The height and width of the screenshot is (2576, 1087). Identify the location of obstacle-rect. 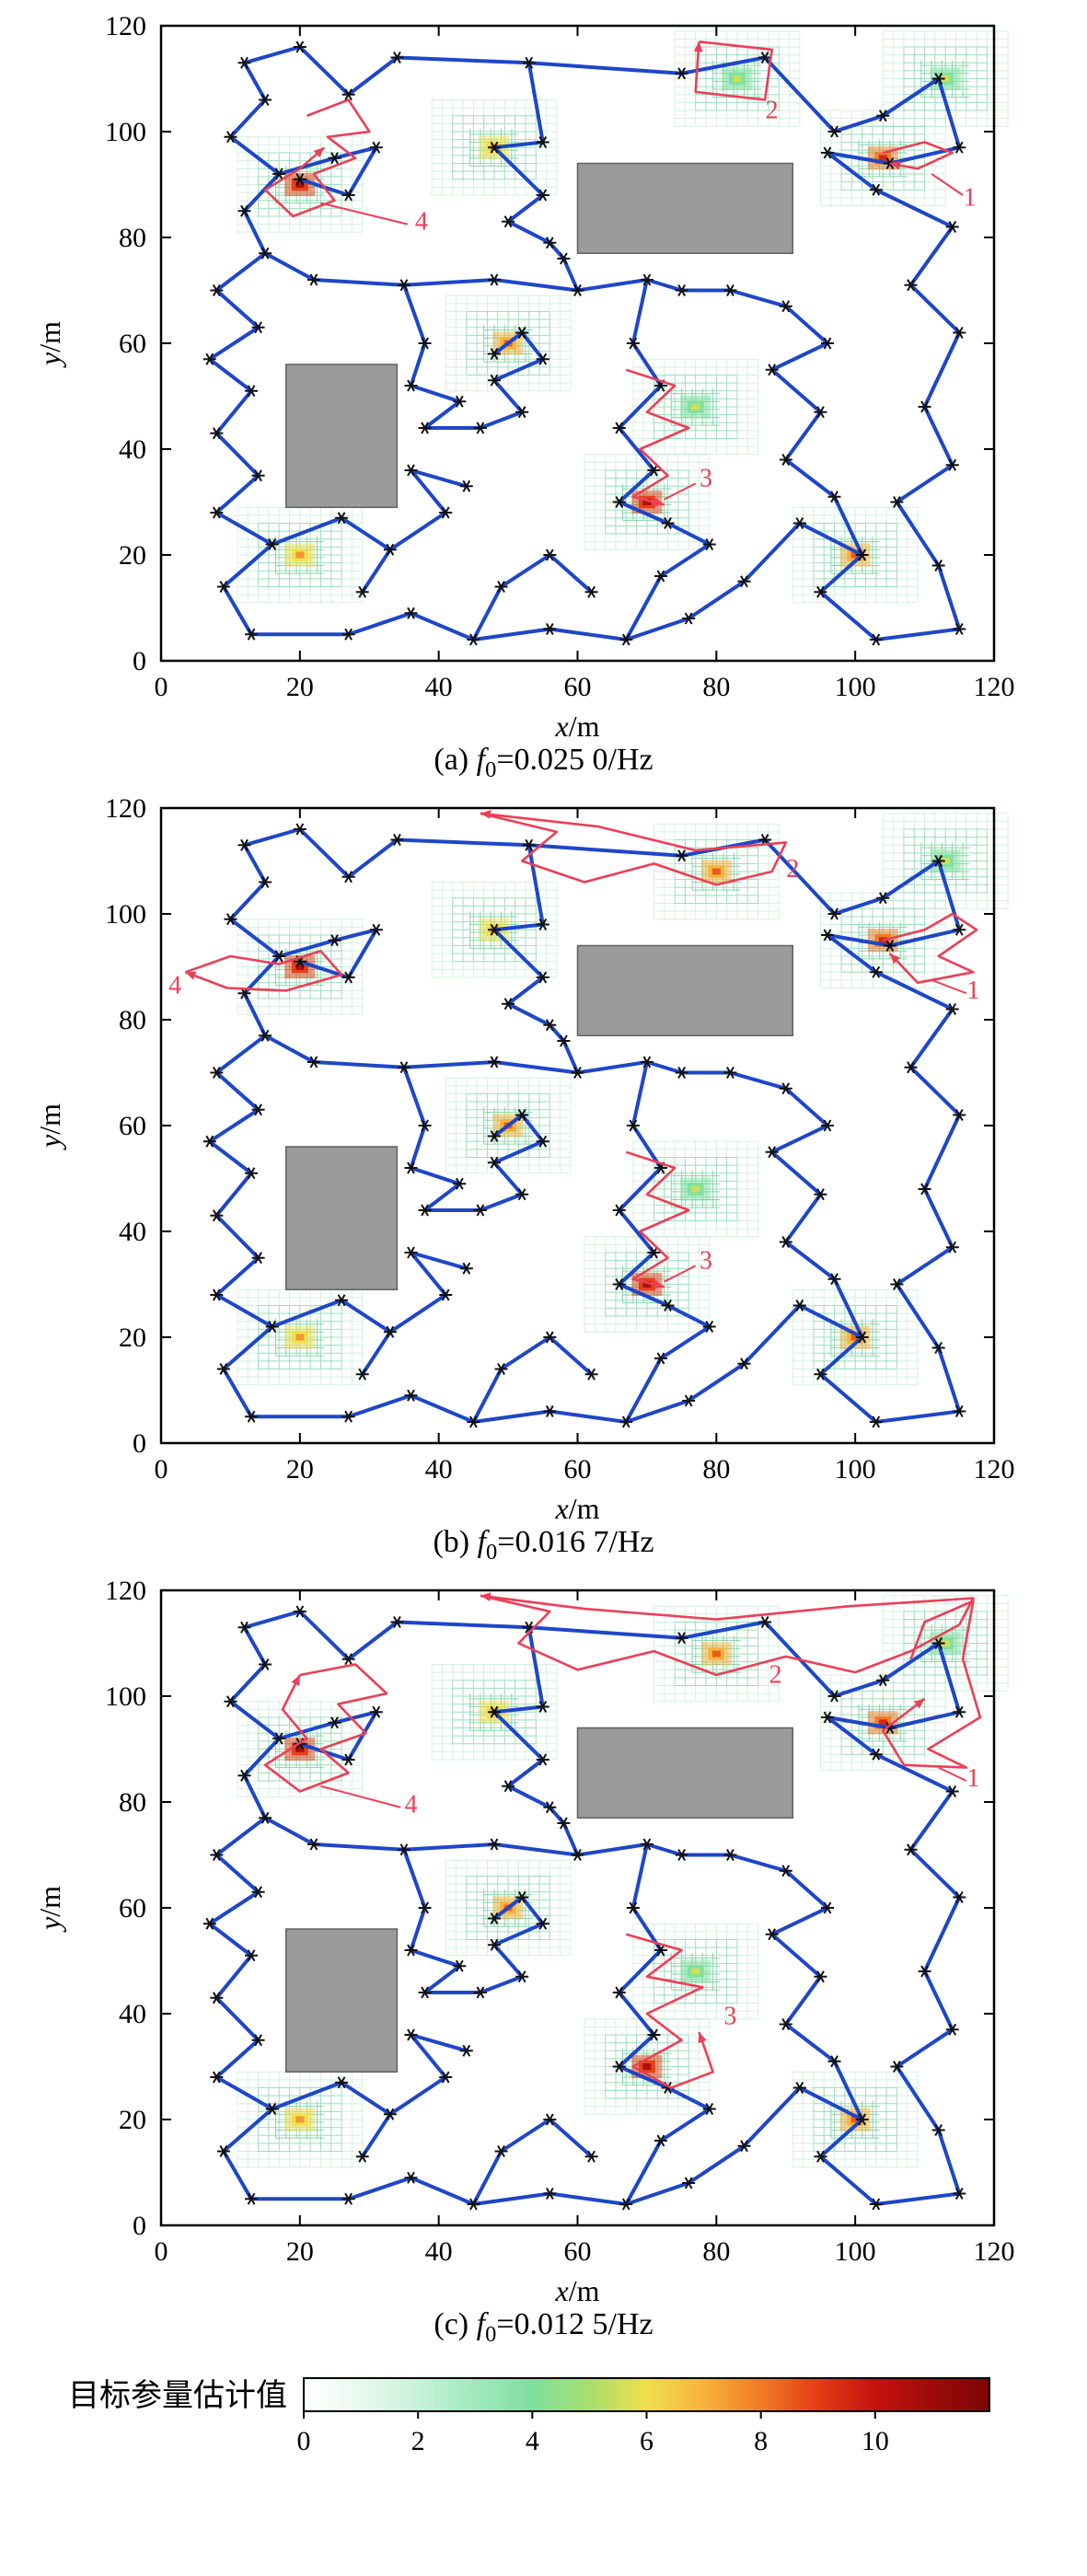
(685, 990).